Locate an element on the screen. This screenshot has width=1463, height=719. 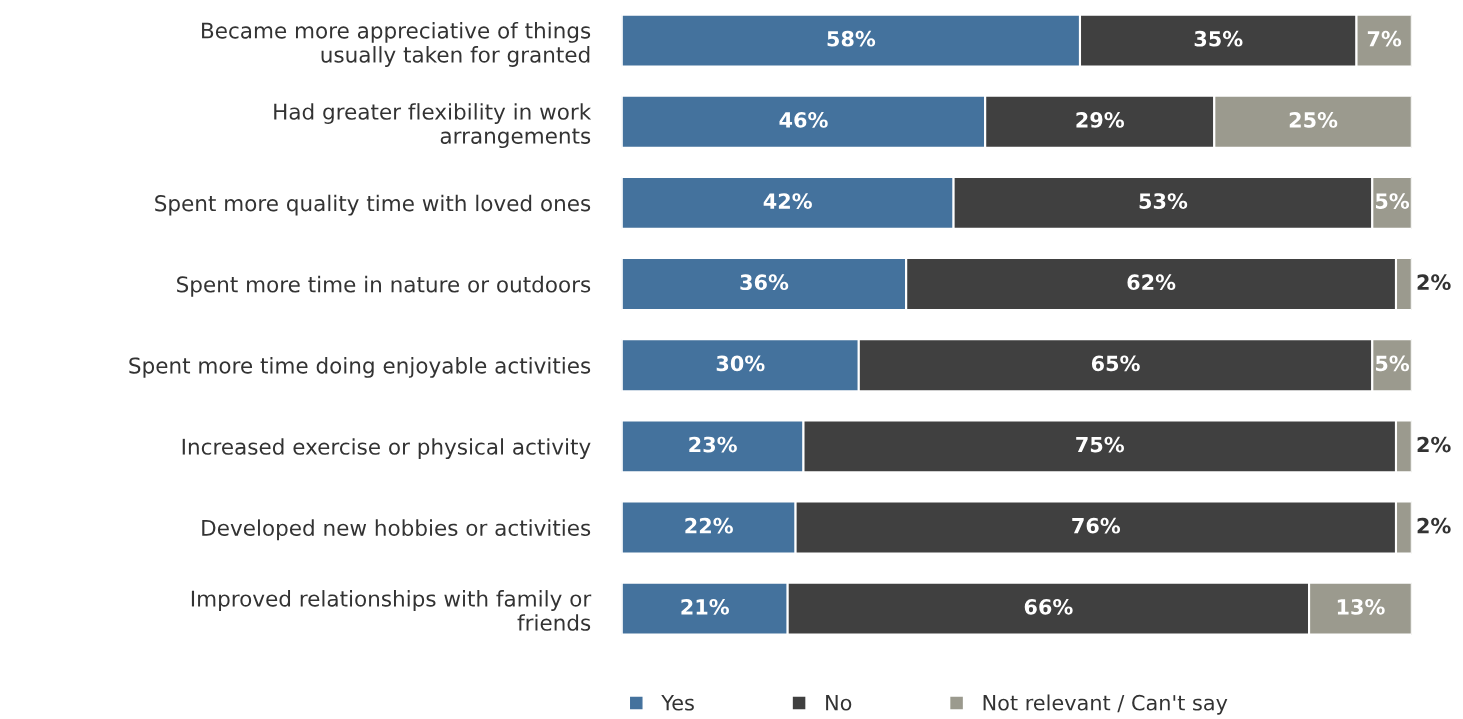
data-label: 29% is located at coordinates (1100, 120).